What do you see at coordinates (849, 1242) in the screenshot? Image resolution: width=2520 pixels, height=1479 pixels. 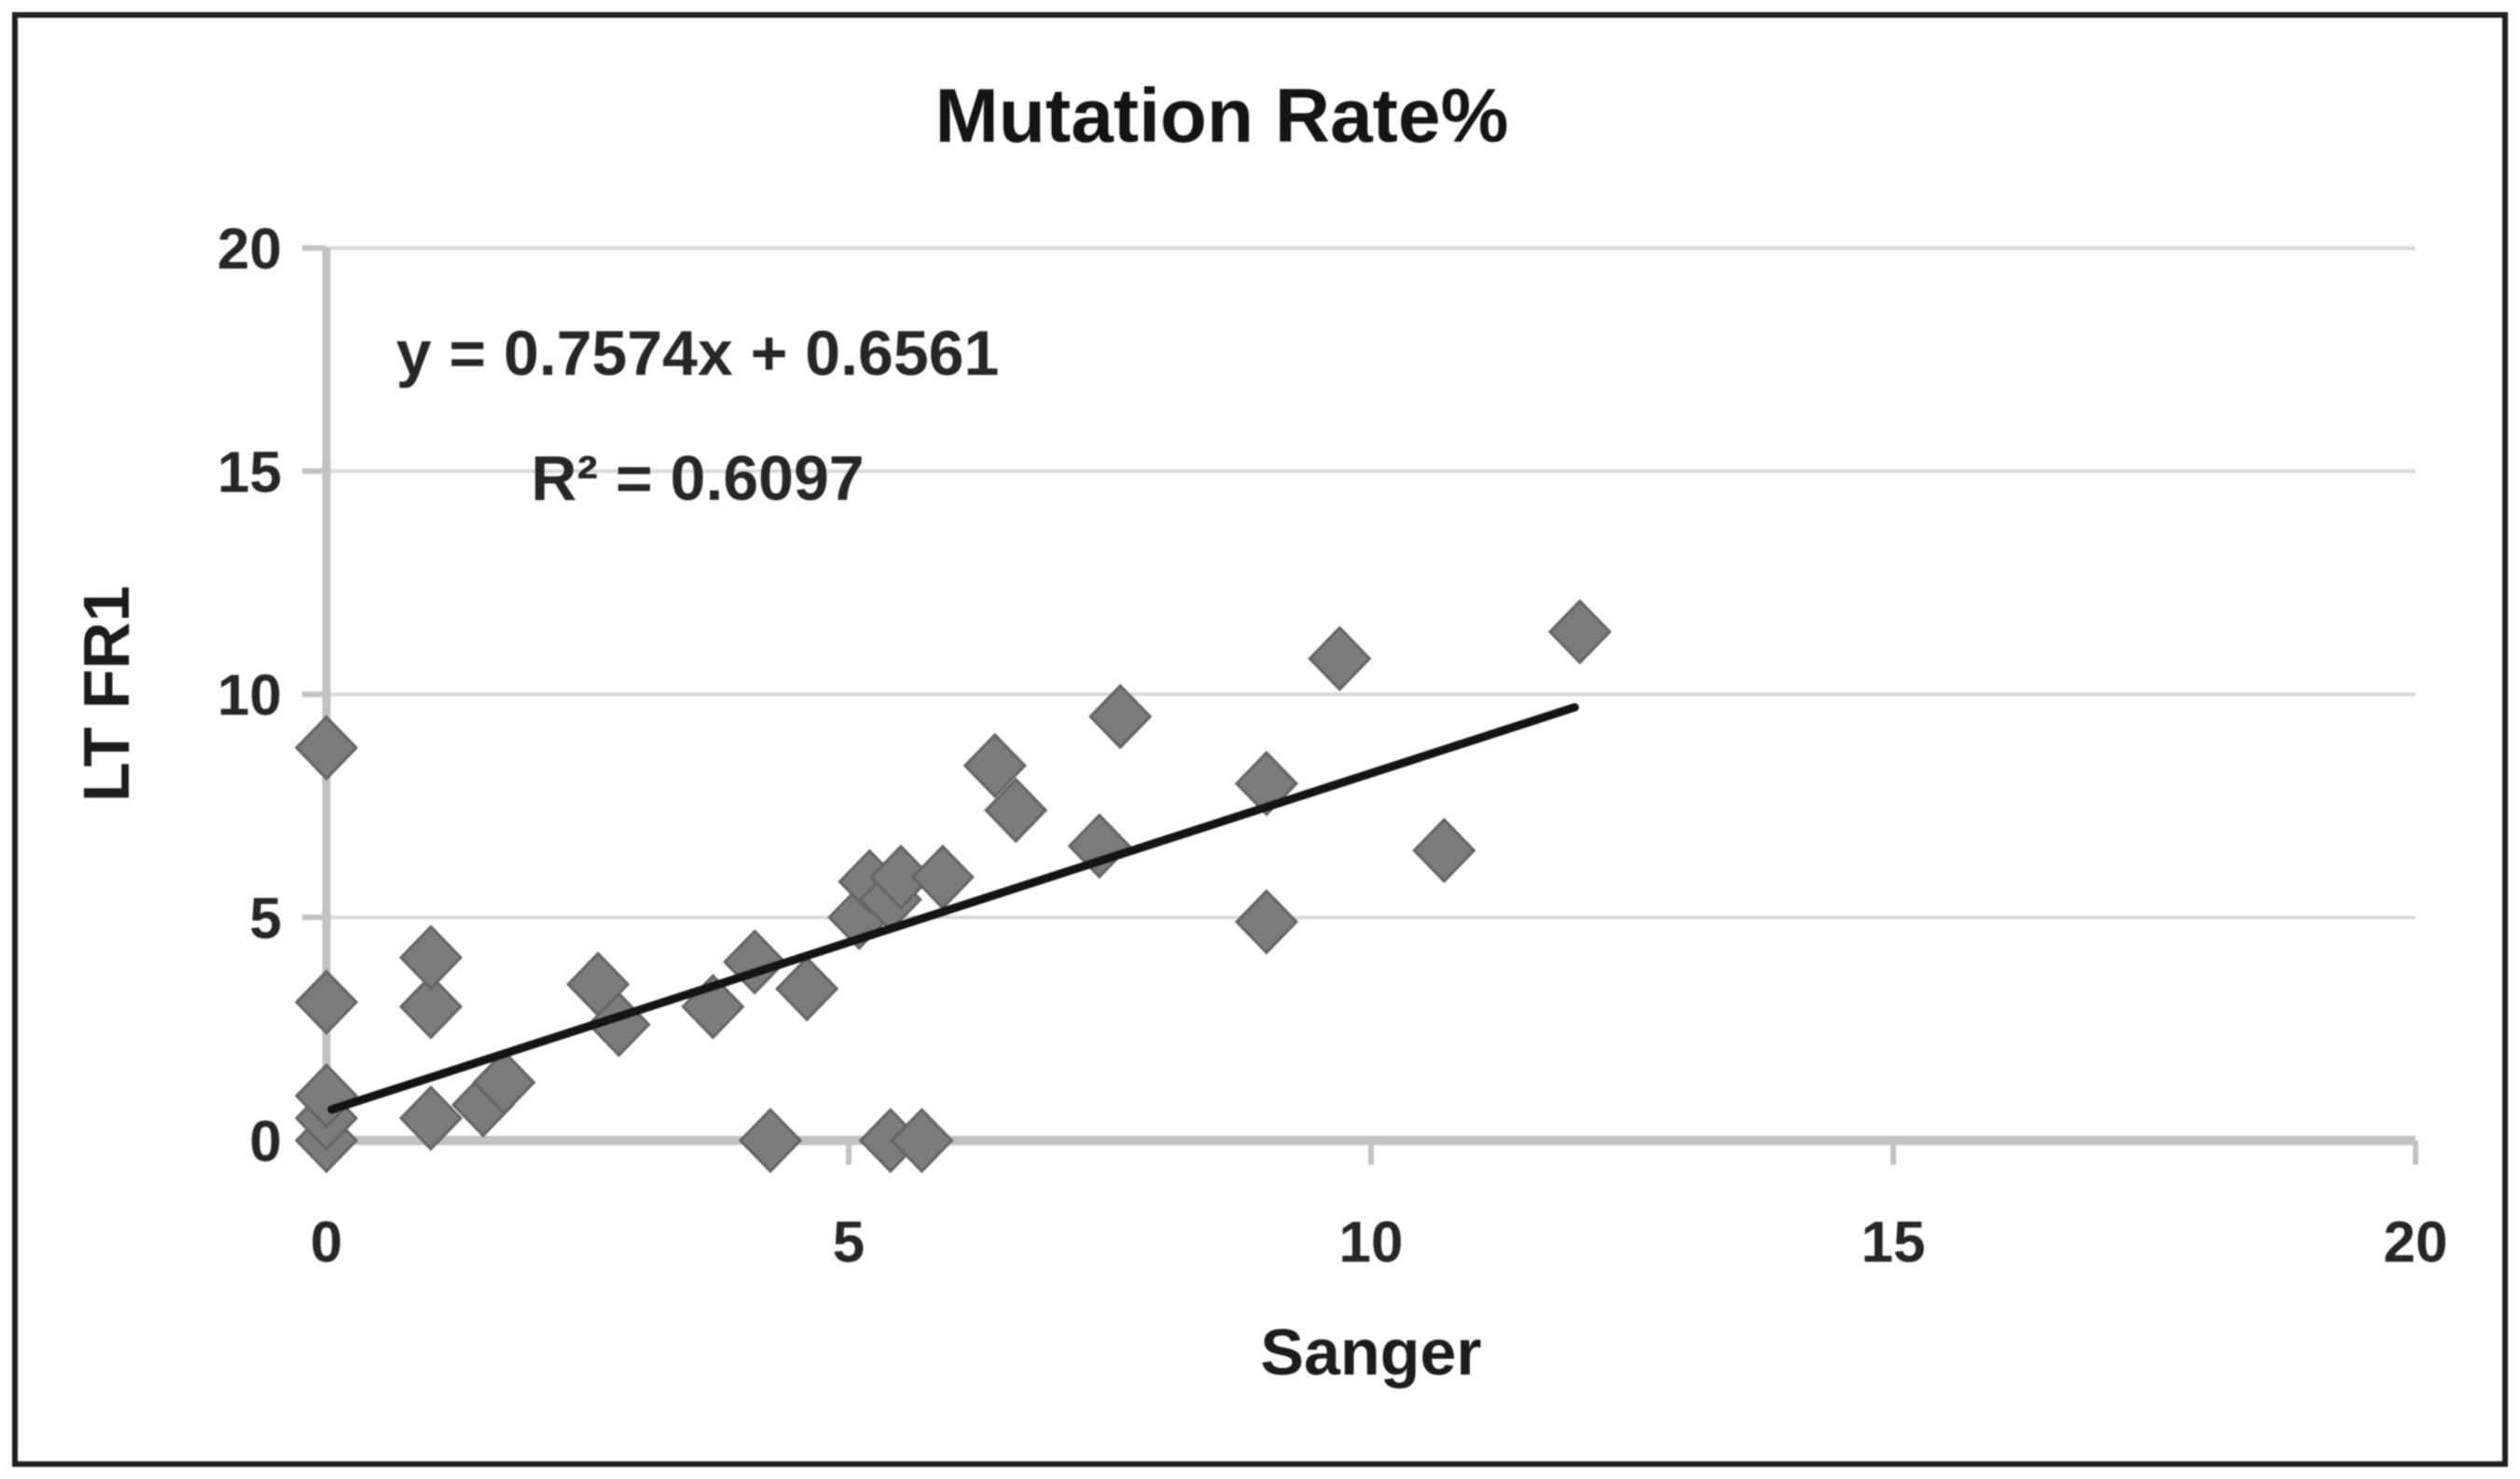 I see `x-tick-label-5: 5` at bounding box center [849, 1242].